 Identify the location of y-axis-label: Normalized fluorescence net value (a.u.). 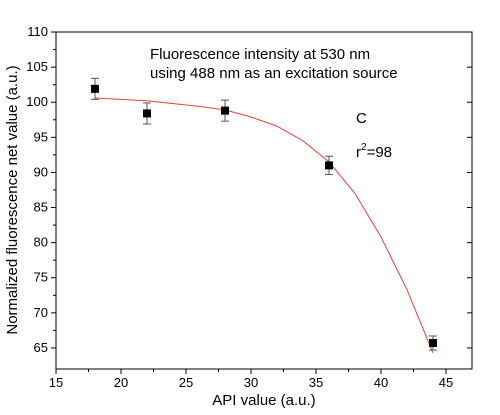
(12, 199).